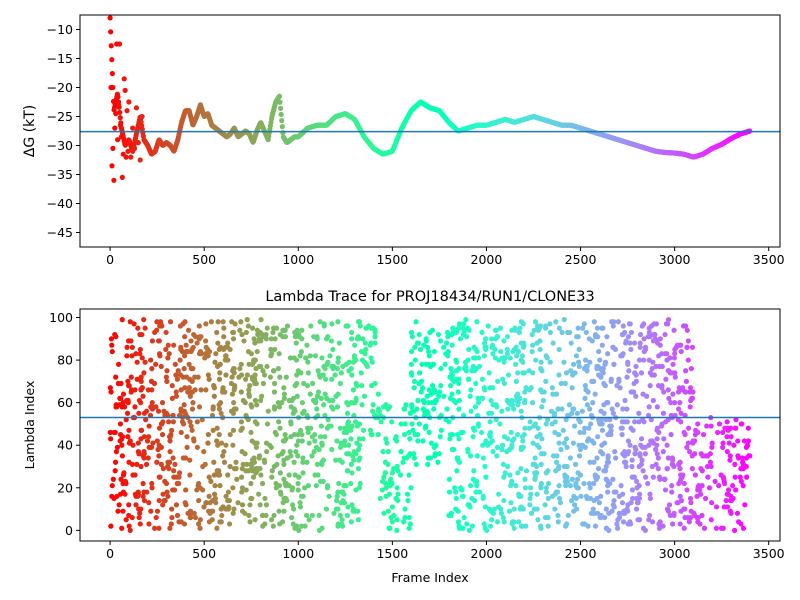 Image resolution: width=800 pixels, height=600 pixels. Describe the element at coordinates (30, 131) in the screenshot. I see `delta-g-y-axis-label: ΔG (kT)` at that location.